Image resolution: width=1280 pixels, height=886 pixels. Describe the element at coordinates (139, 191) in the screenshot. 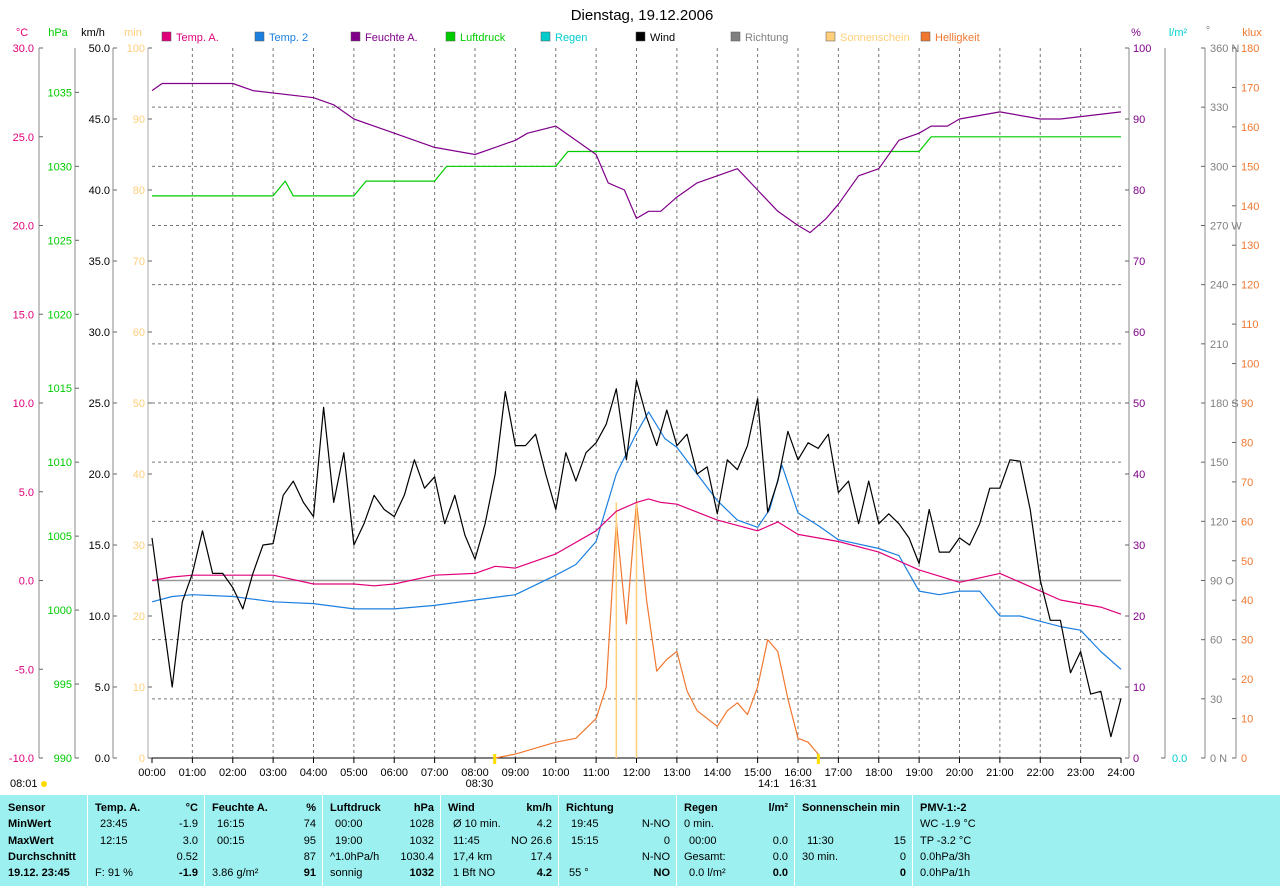

I see `axis-tick-label-sun: 80` at that location.